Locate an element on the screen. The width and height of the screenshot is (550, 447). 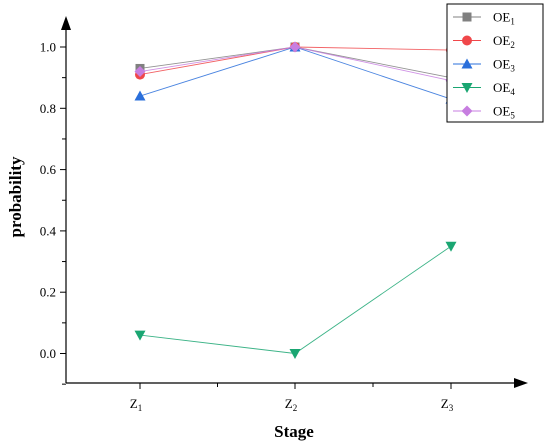
y-tick-label: 0.4 is located at coordinates (48, 230).